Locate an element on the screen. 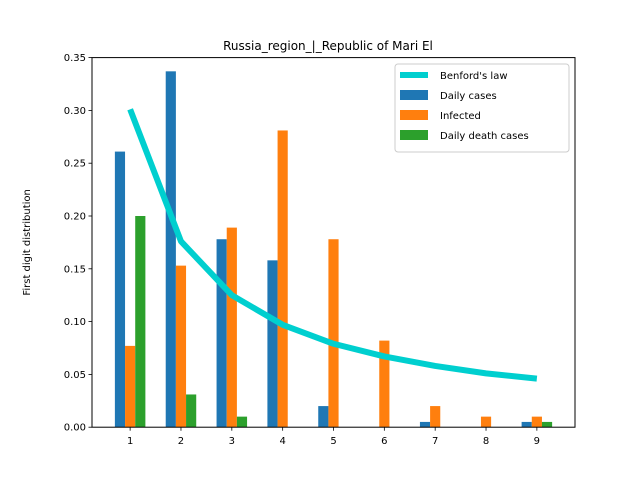 The width and height of the screenshot is (640, 480). x-tick-label: 4 is located at coordinates (282, 441).